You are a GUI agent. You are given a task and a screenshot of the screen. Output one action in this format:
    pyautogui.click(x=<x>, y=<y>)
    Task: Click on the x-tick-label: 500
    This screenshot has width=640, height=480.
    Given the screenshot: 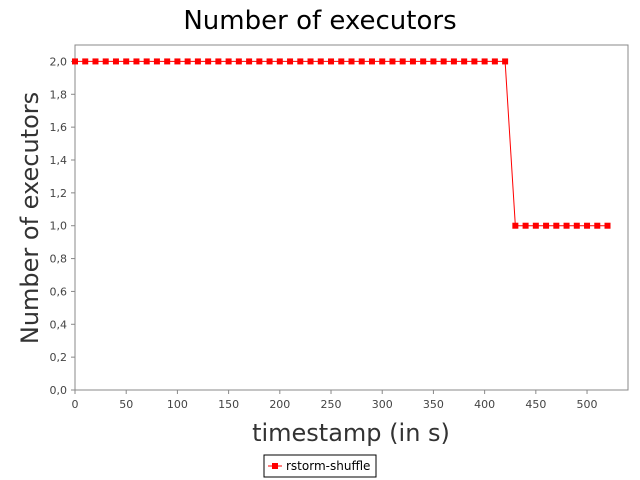 What is the action you would take?
    pyautogui.click(x=587, y=404)
    